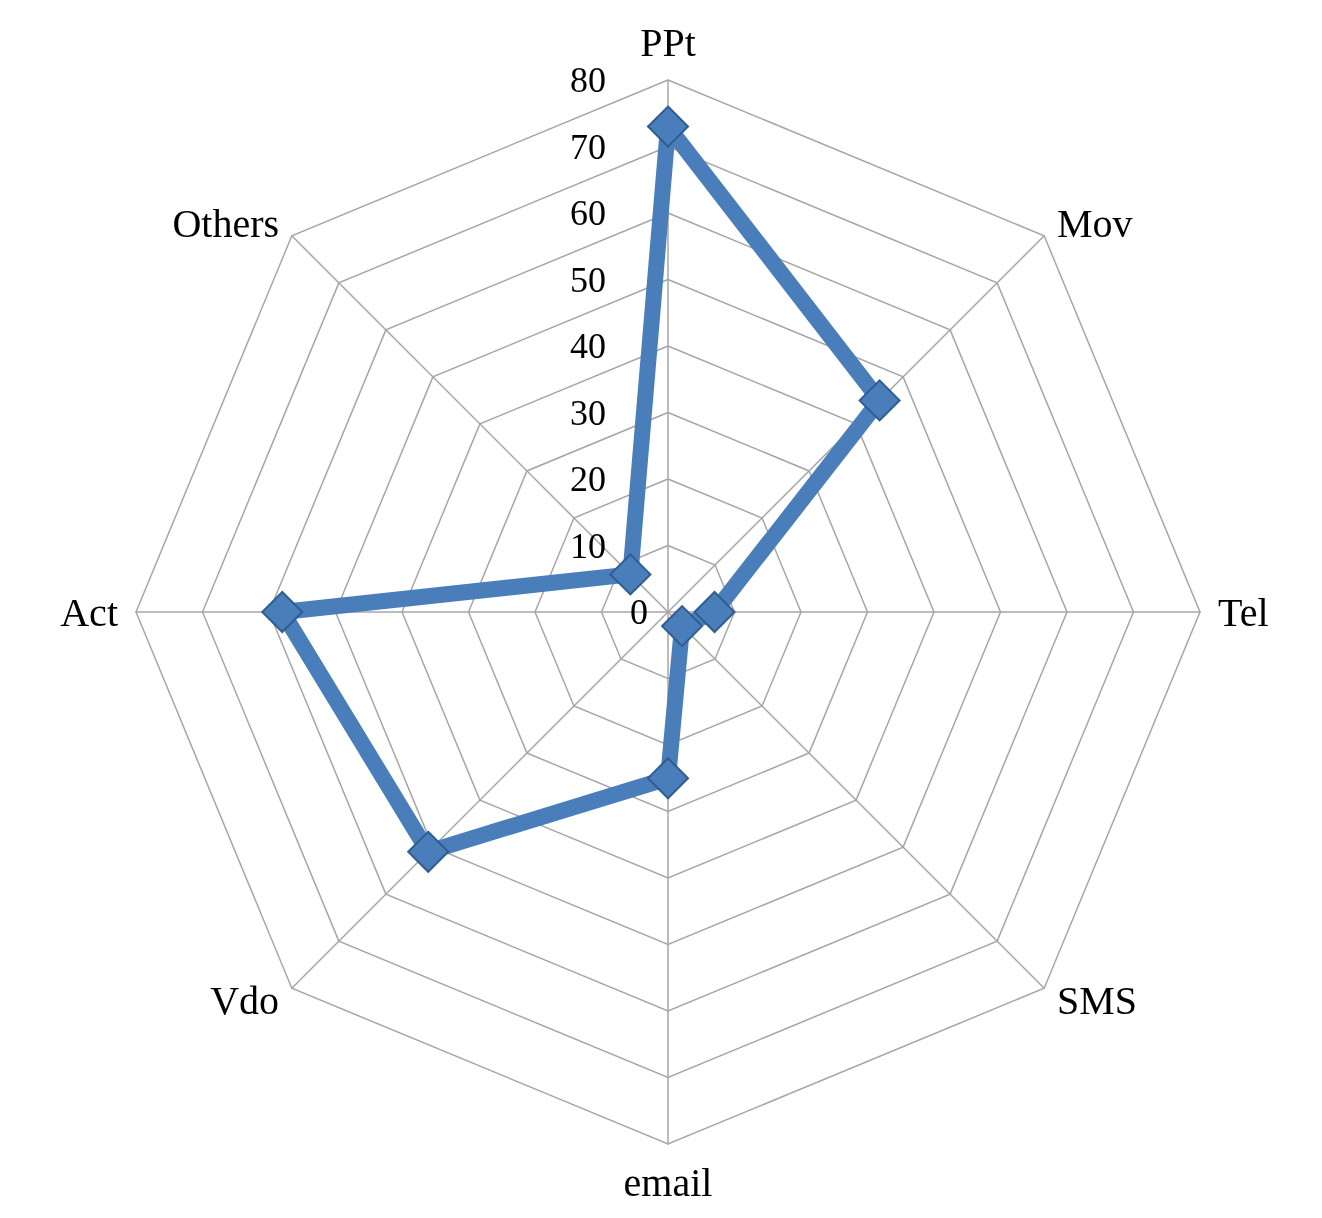 The image size is (1322, 1218). What do you see at coordinates (226, 223) in the screenshot?
I see `spoke-label: Others` at bounding box center [226, 223].